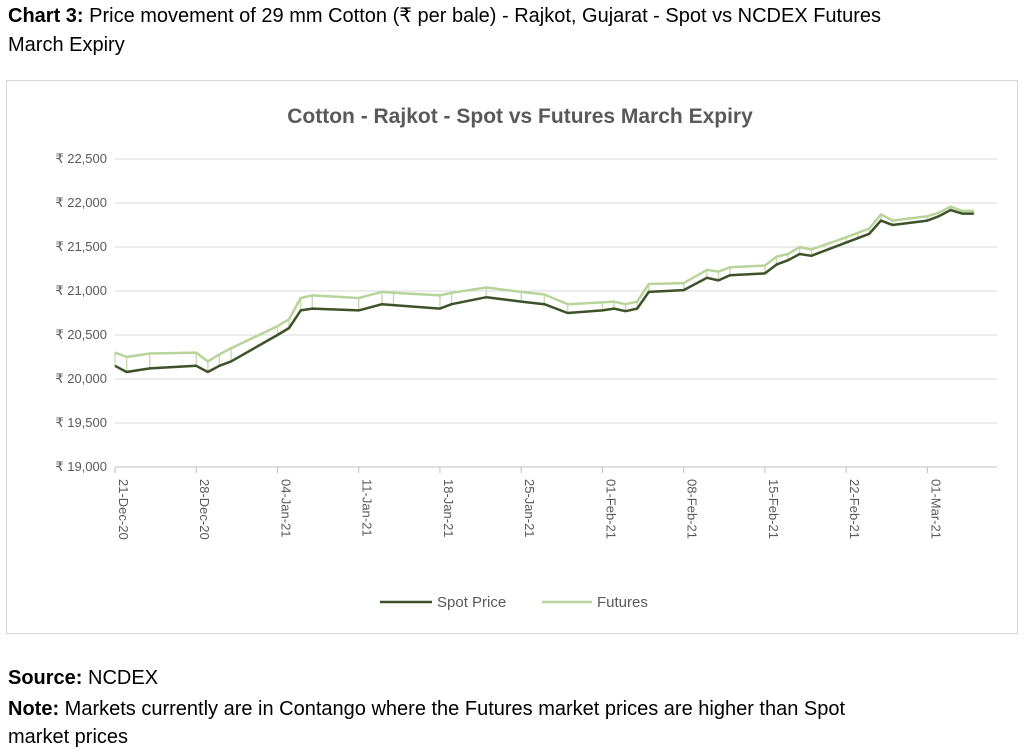 The height and width of the screenshot is (756, 1024). I want to click on x-tick-label: 22-Feb-21, so click(854, 509).